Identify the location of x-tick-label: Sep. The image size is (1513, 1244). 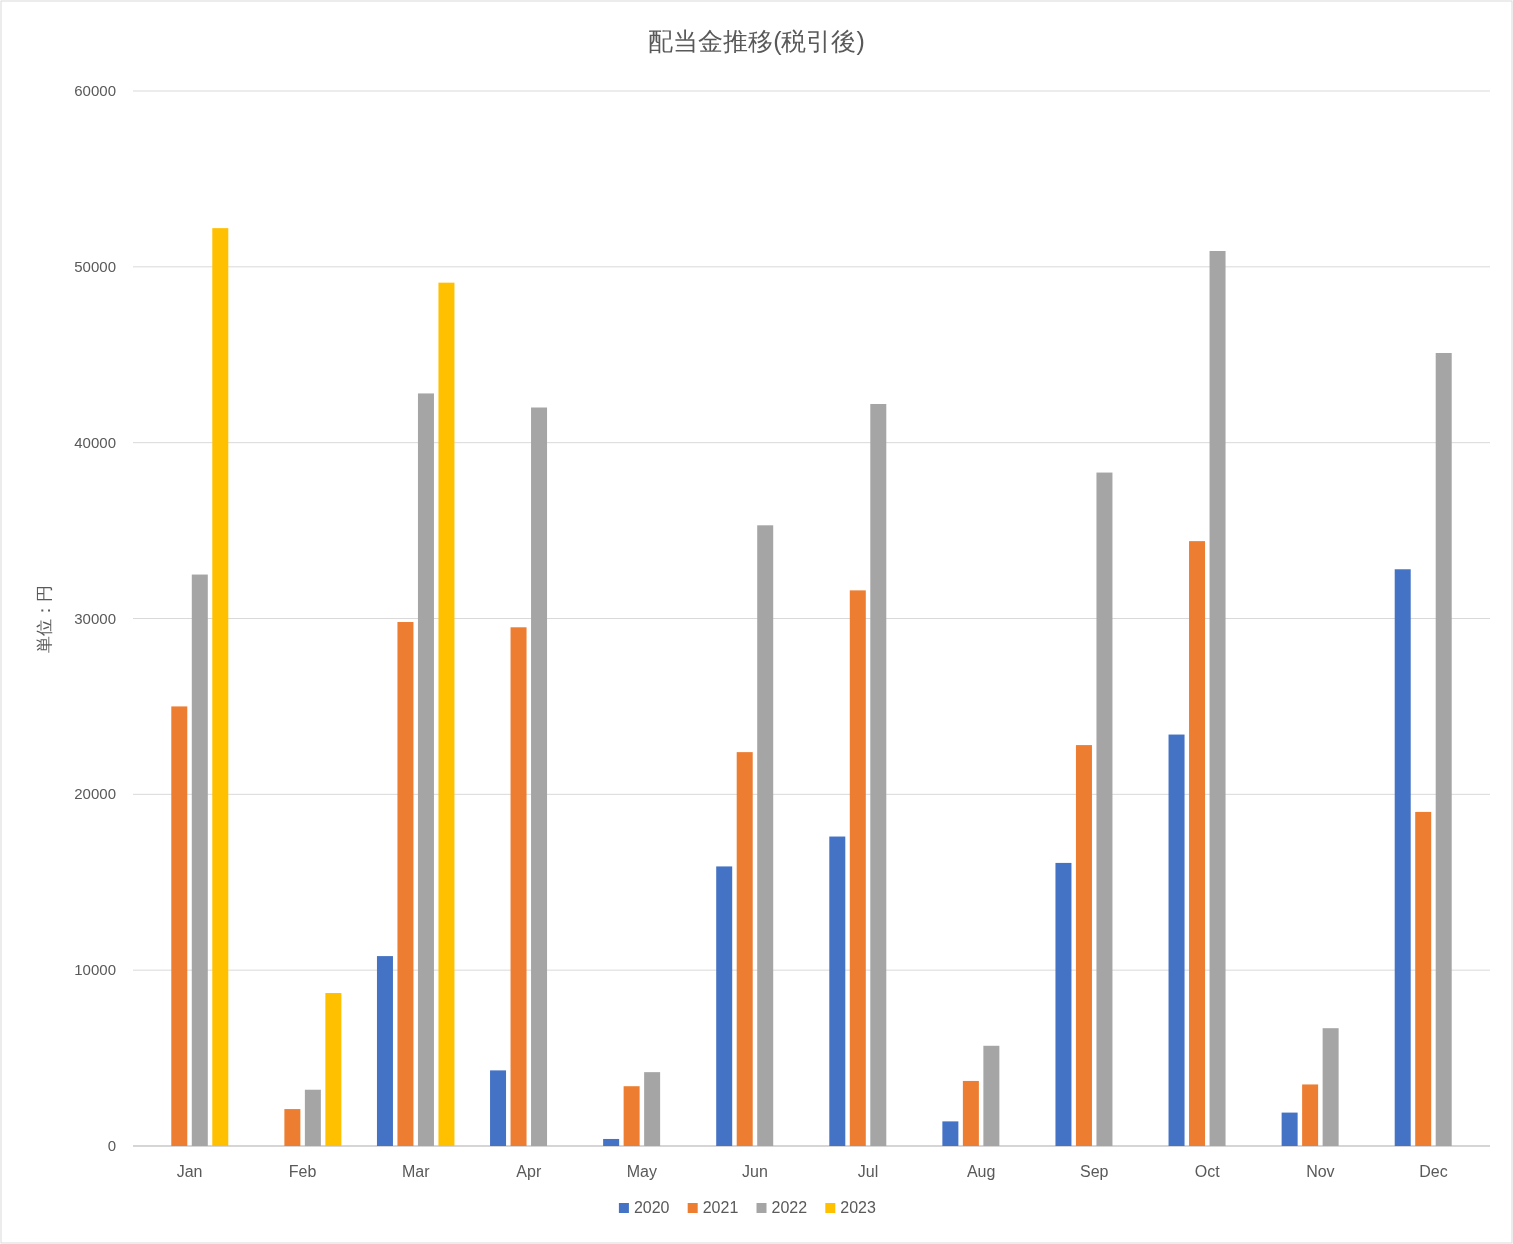
(1094, 1171).